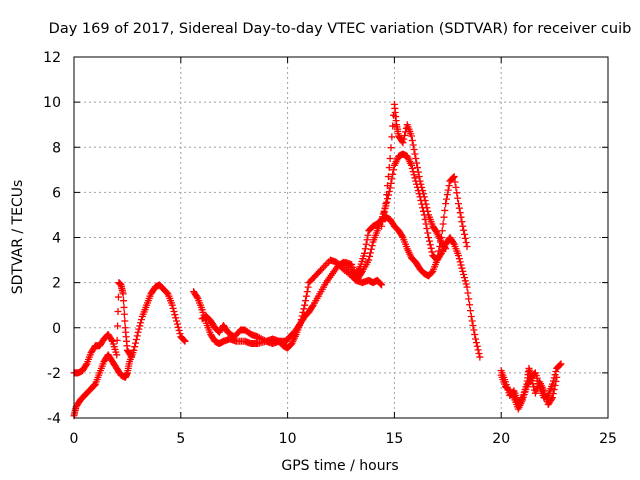 The width and height of the screenshot is (640, 480). I want to click on y-tick-label: 0, so click(56, 329).